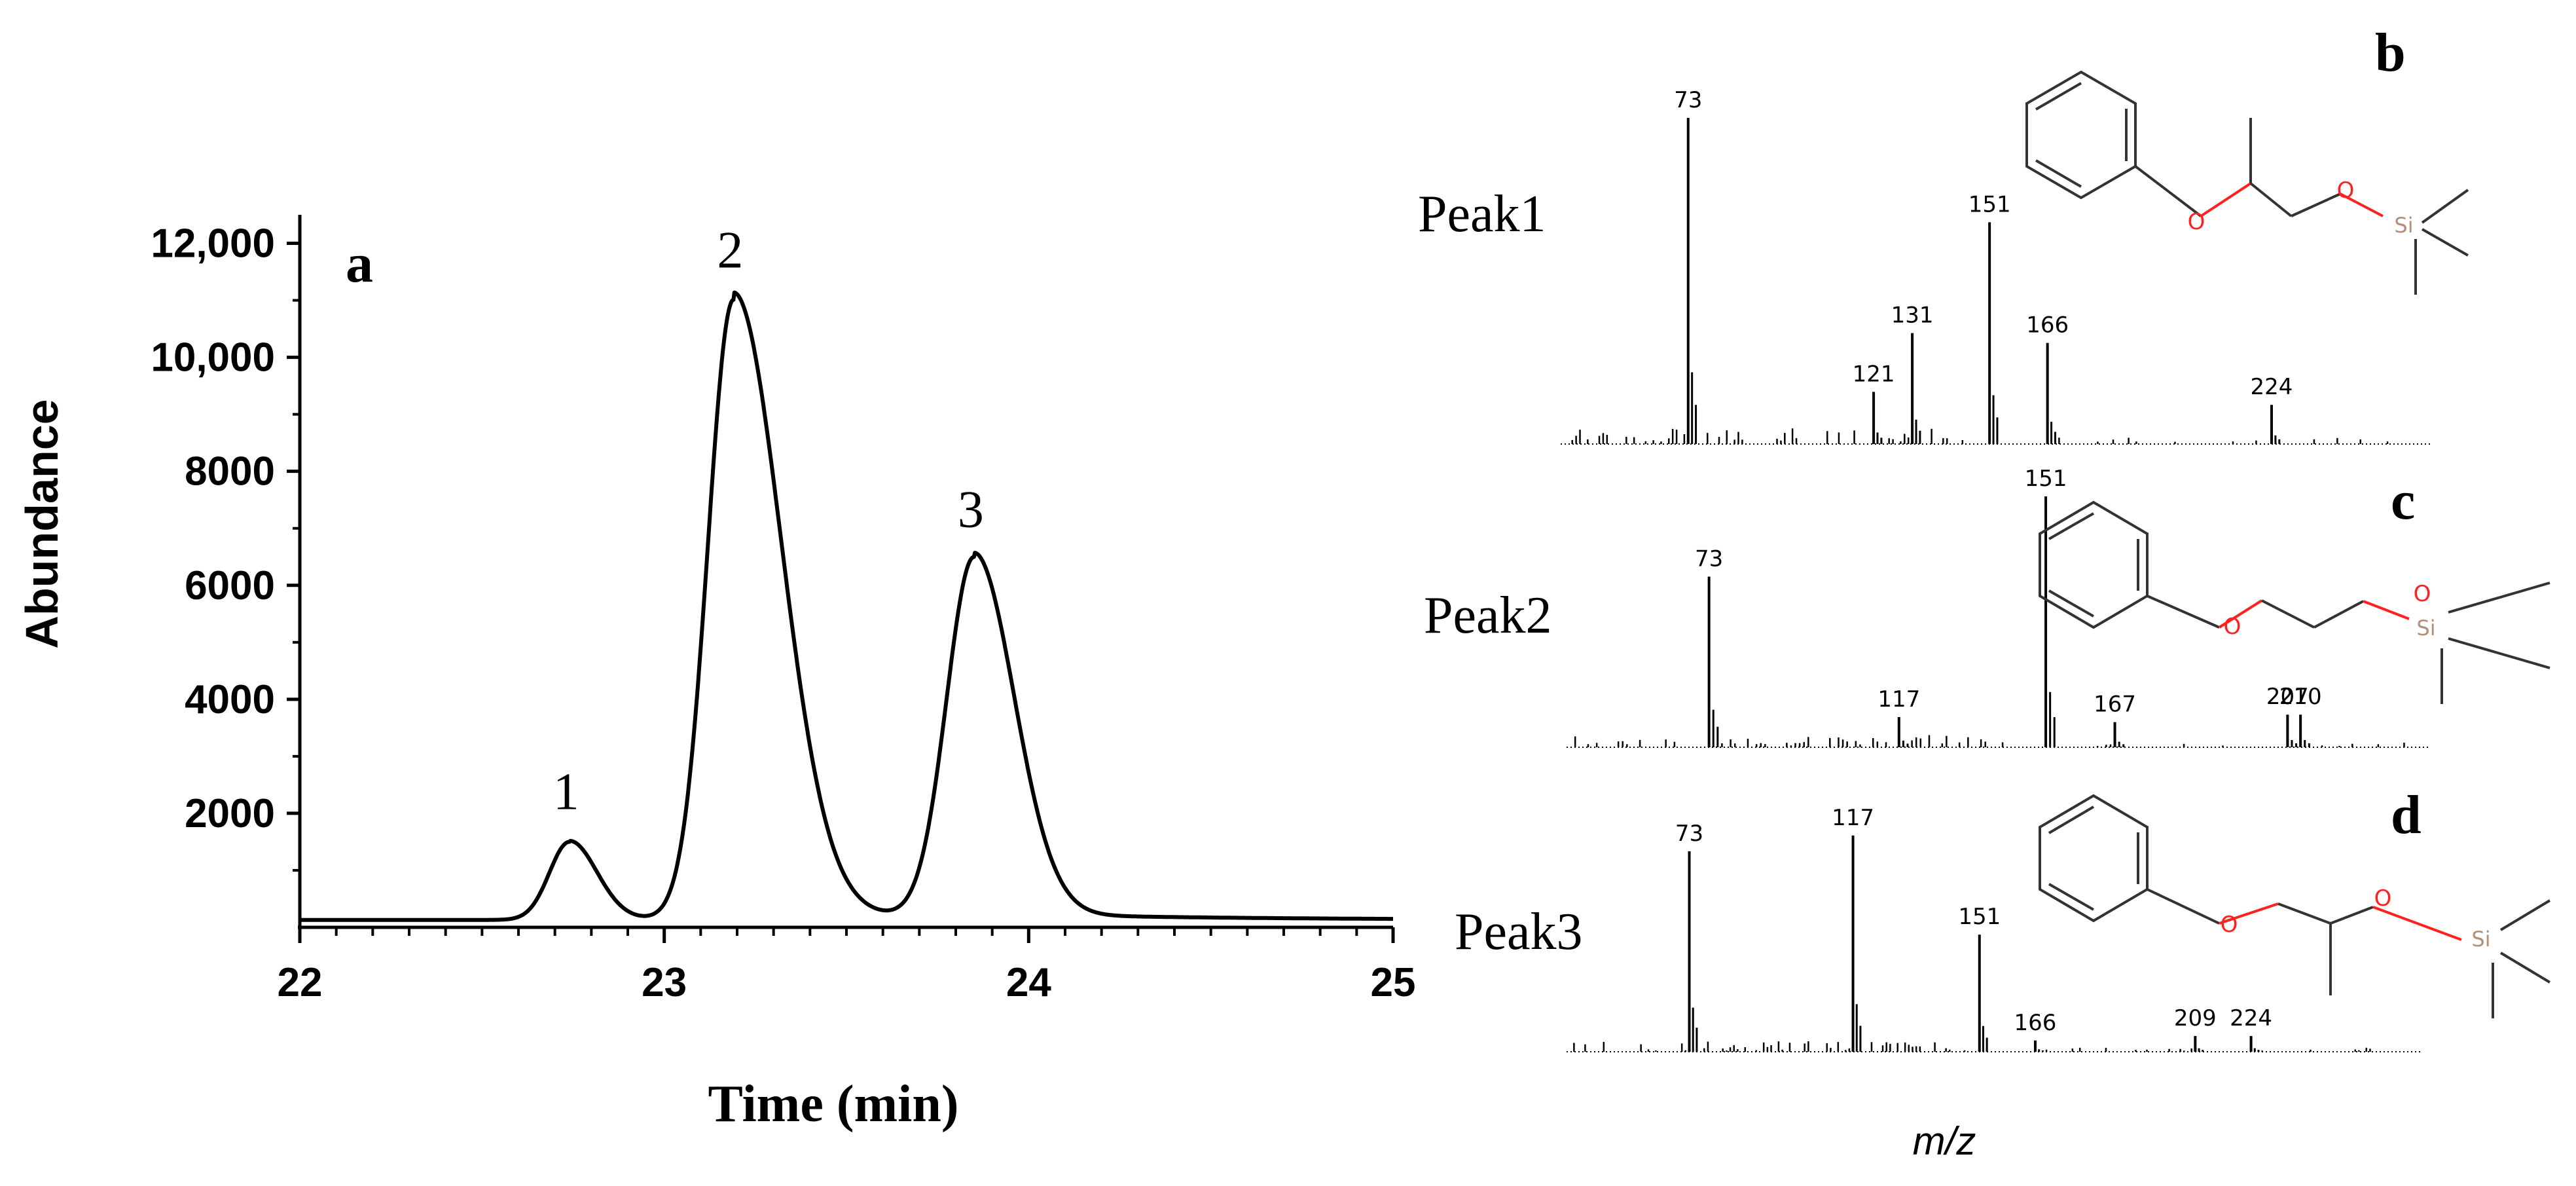 The image size is (2576, 1186). What do you see at coordinates (2294, 602) in the screenshot?
I see `structure-c` at bounding box center [2294, 602].